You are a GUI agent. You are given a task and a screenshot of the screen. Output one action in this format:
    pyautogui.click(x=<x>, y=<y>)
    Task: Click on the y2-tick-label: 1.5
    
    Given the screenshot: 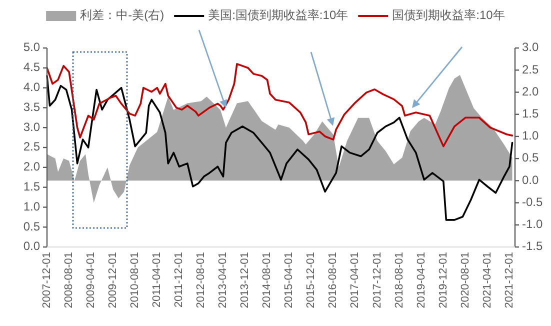 What is the action you would take?
    pyautogui.click(x=531, y=113)
    